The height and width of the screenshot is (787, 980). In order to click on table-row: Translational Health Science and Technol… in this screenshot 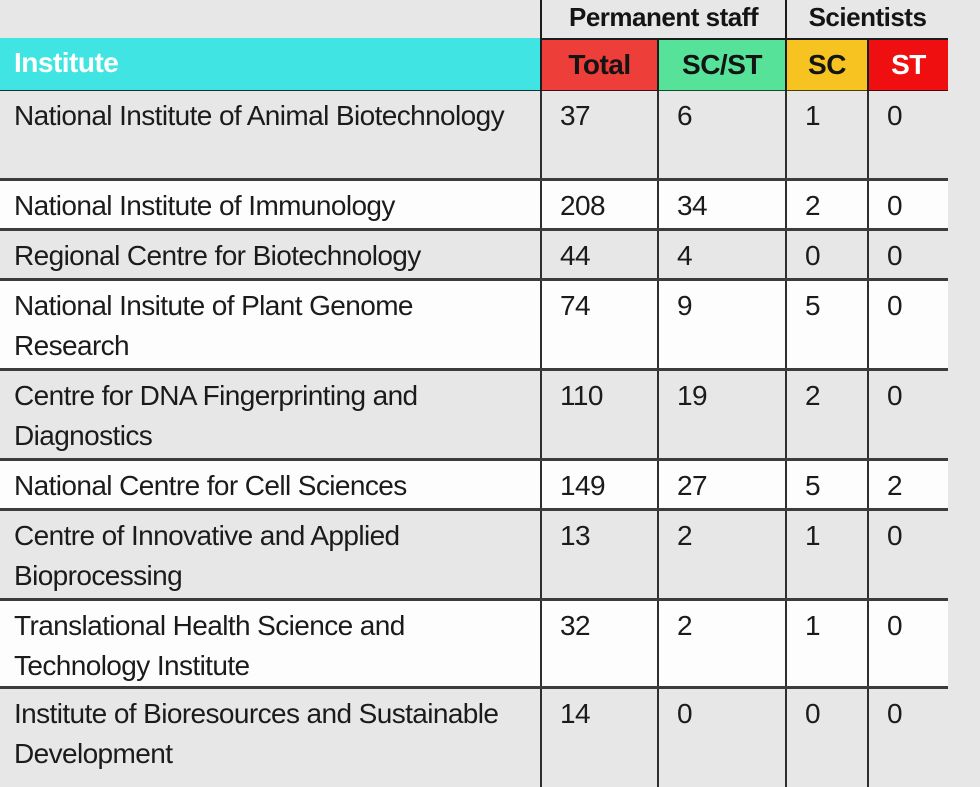, I will do `click(474, 645)`.